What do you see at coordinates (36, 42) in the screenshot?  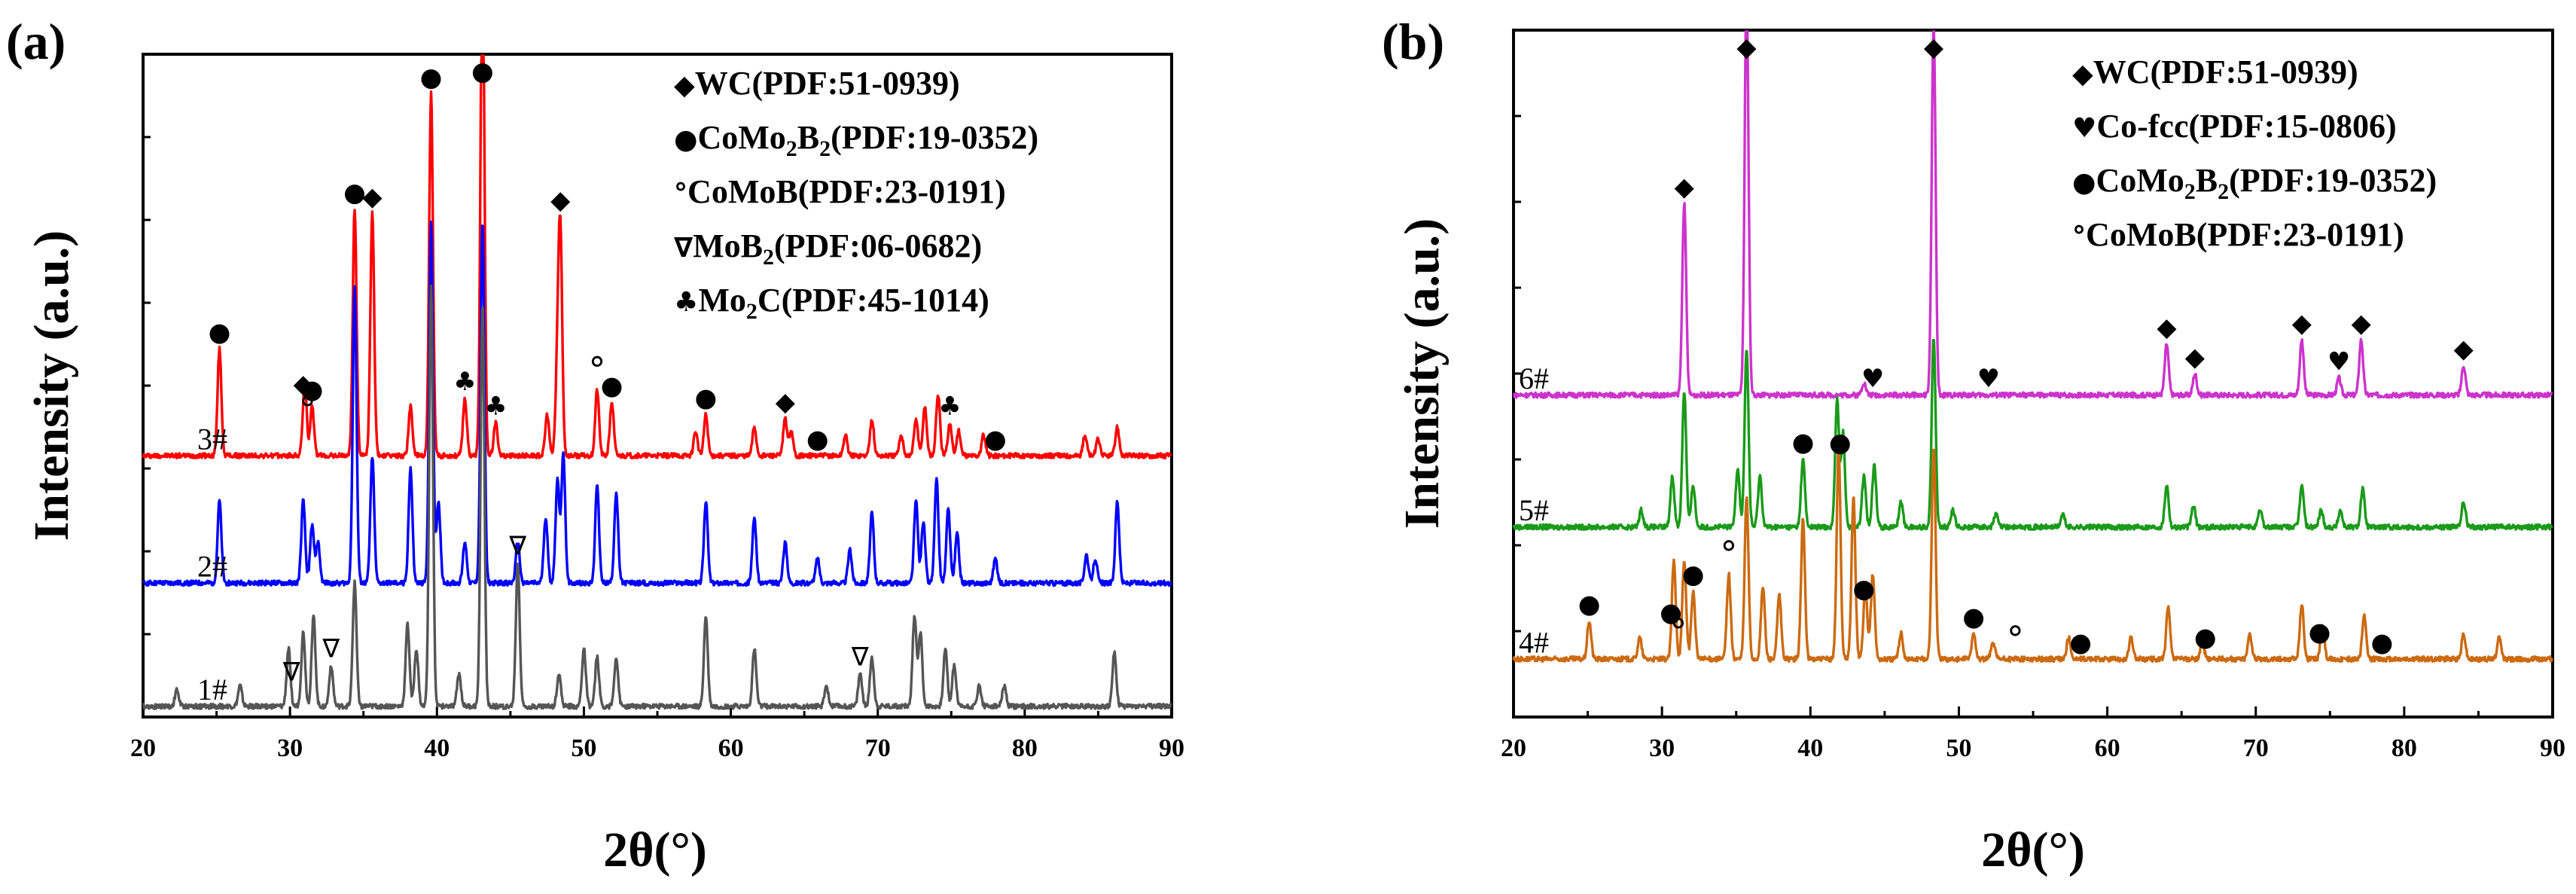 I see `panel-label: (a)` at bounding box center [36, 42].